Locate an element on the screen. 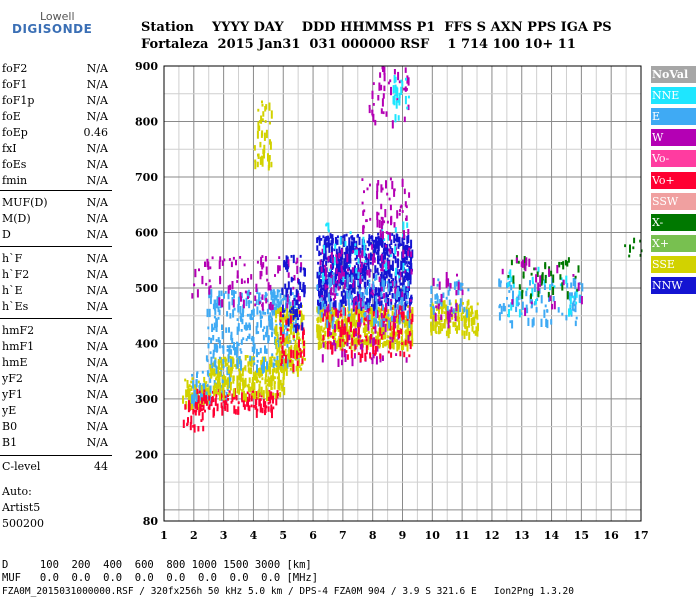  y-tick-label: 500 is located at coordinates (146, 288).